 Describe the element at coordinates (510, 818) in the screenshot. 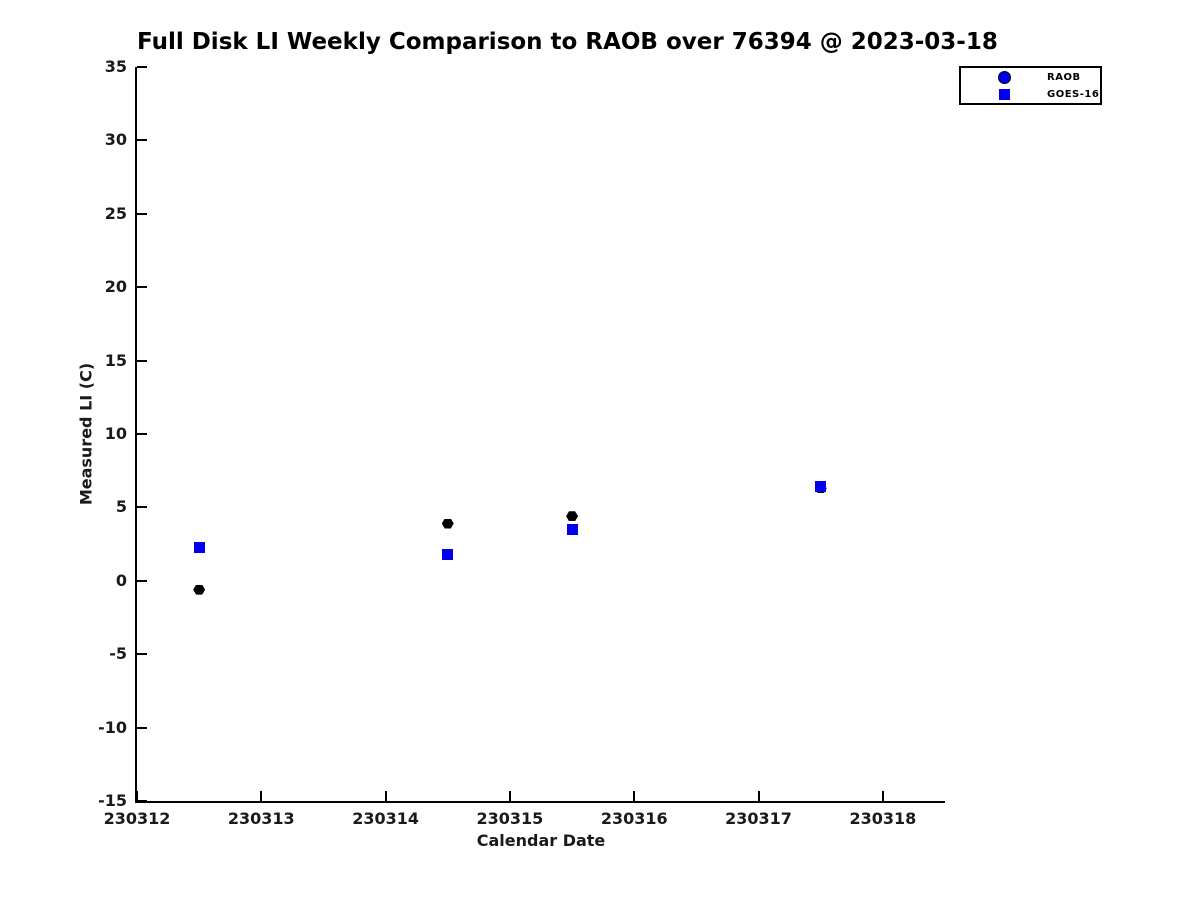

I see `x-tick-label: 230315` at that location.